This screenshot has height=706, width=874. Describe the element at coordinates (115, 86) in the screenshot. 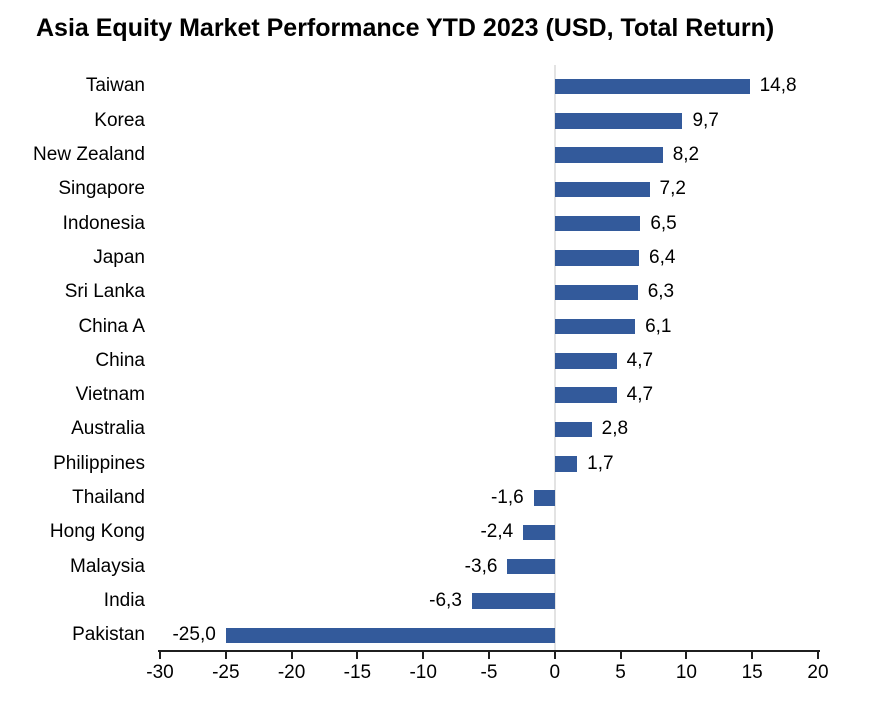

I see `category-label: Taiwan` at that location.